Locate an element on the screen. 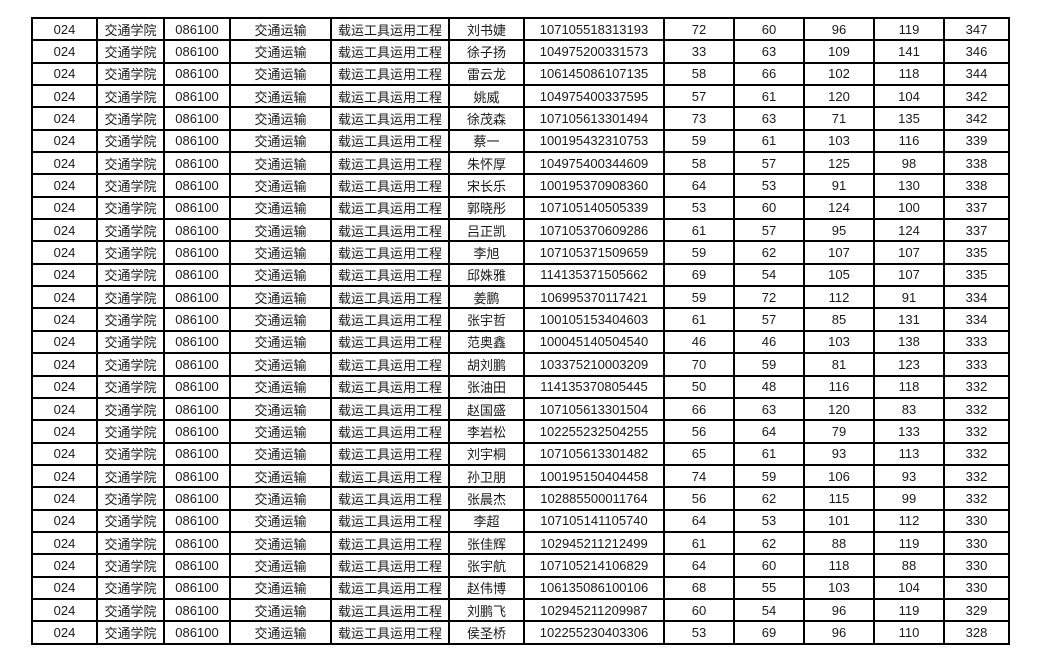 This screenshot has height=665, width=1040. candidate-name-cell: 张宇航 is located at coordinates (486, 565).